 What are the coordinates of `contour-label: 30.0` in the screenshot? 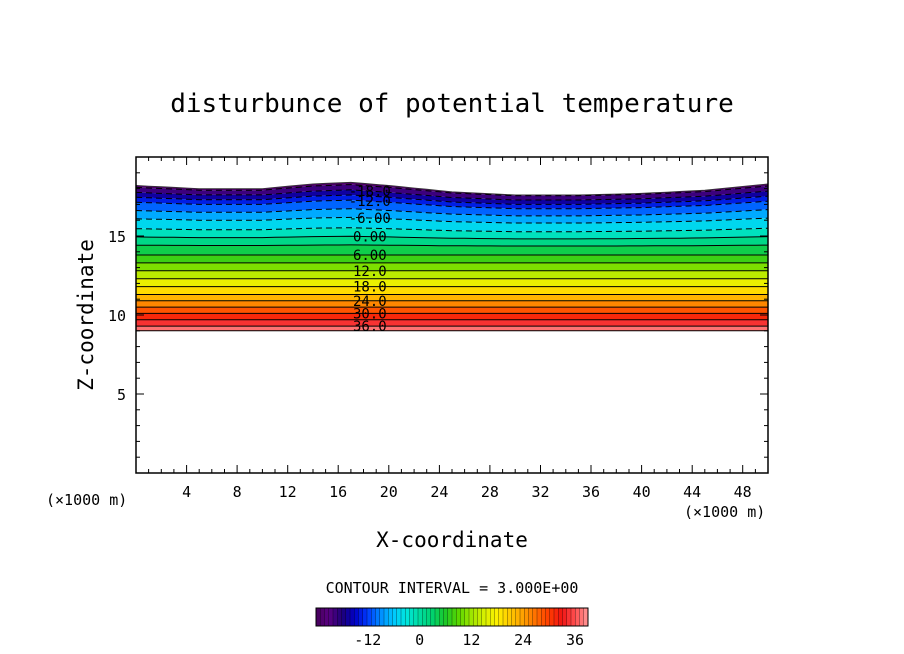 It's located at (370, 314).